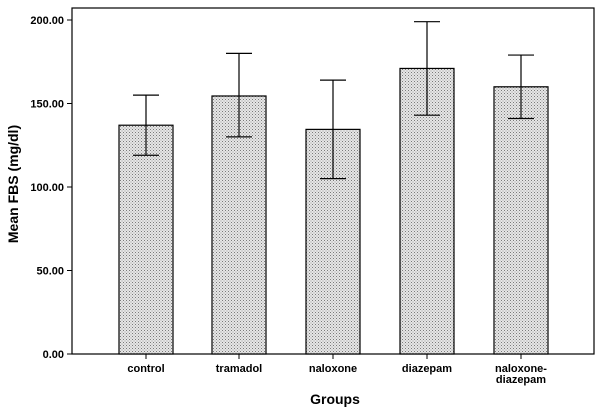 The height and width of the screenshot is (411, 596). I want to click on x-tick-label: naloxone-diazepam, so click(521, 374).